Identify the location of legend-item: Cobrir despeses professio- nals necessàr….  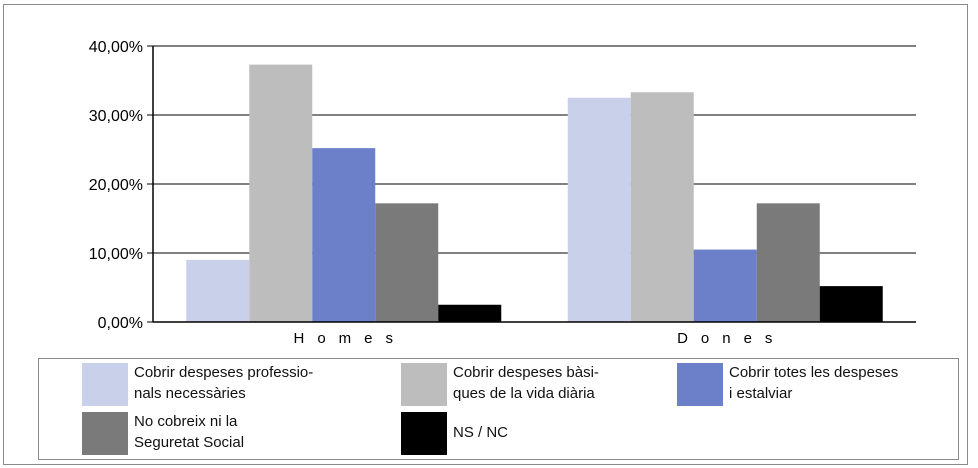
(197, 384).